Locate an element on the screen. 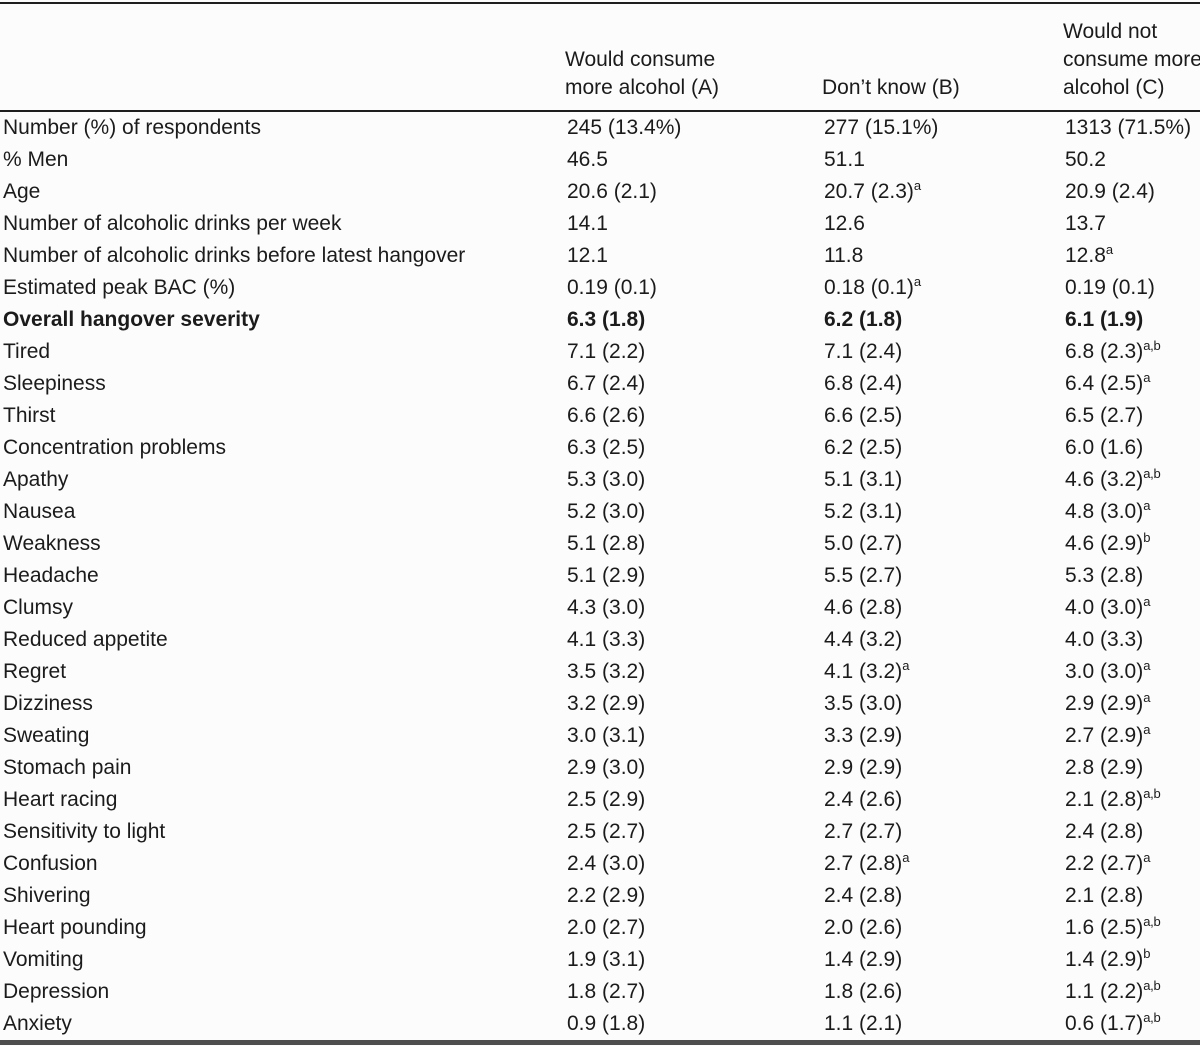  table-row: Dizziness 3.2 (2.9) 3.5 (3.0) 2.9 (2.9)a is located at coordinates (600, 704).